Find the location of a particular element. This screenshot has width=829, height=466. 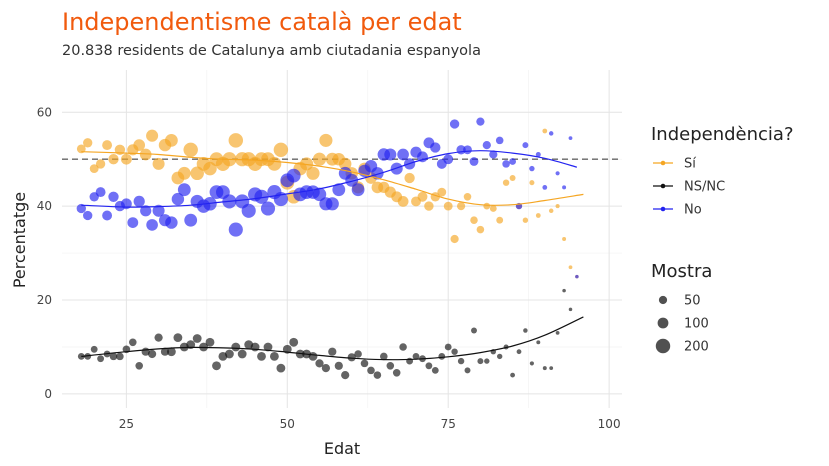

color-legend-item: No is located at coordinates (677, 210).